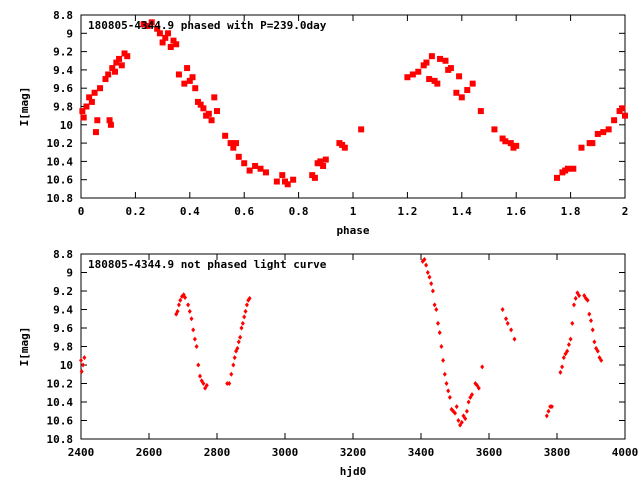  What do you see at coordinates (299, 211) in the screenshot?
I see `x-tick-label: 0.8` at bounding box center [299, 211].